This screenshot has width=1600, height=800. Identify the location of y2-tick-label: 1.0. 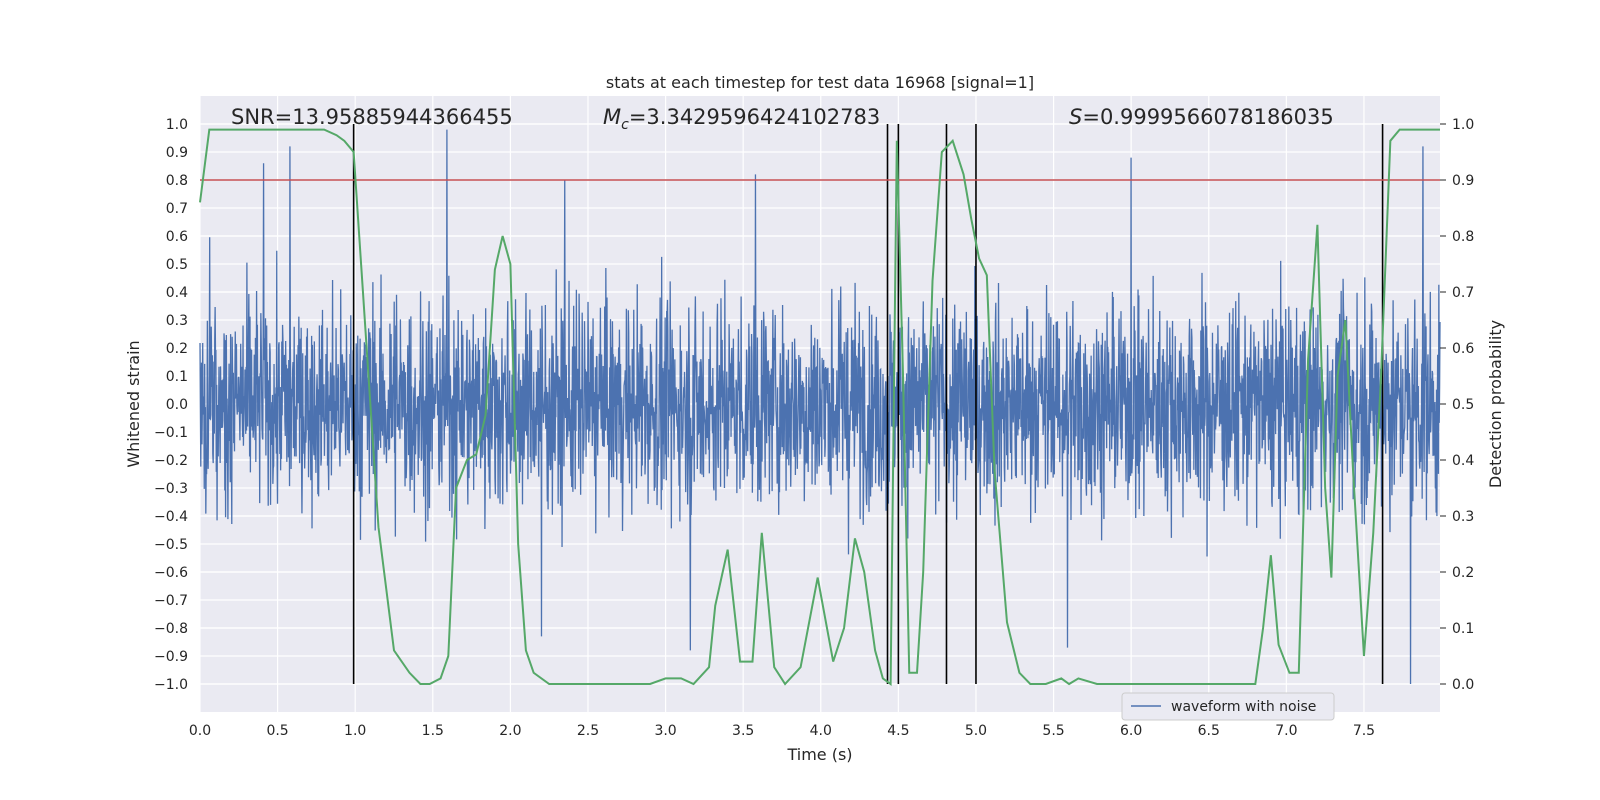
(1463, 125).